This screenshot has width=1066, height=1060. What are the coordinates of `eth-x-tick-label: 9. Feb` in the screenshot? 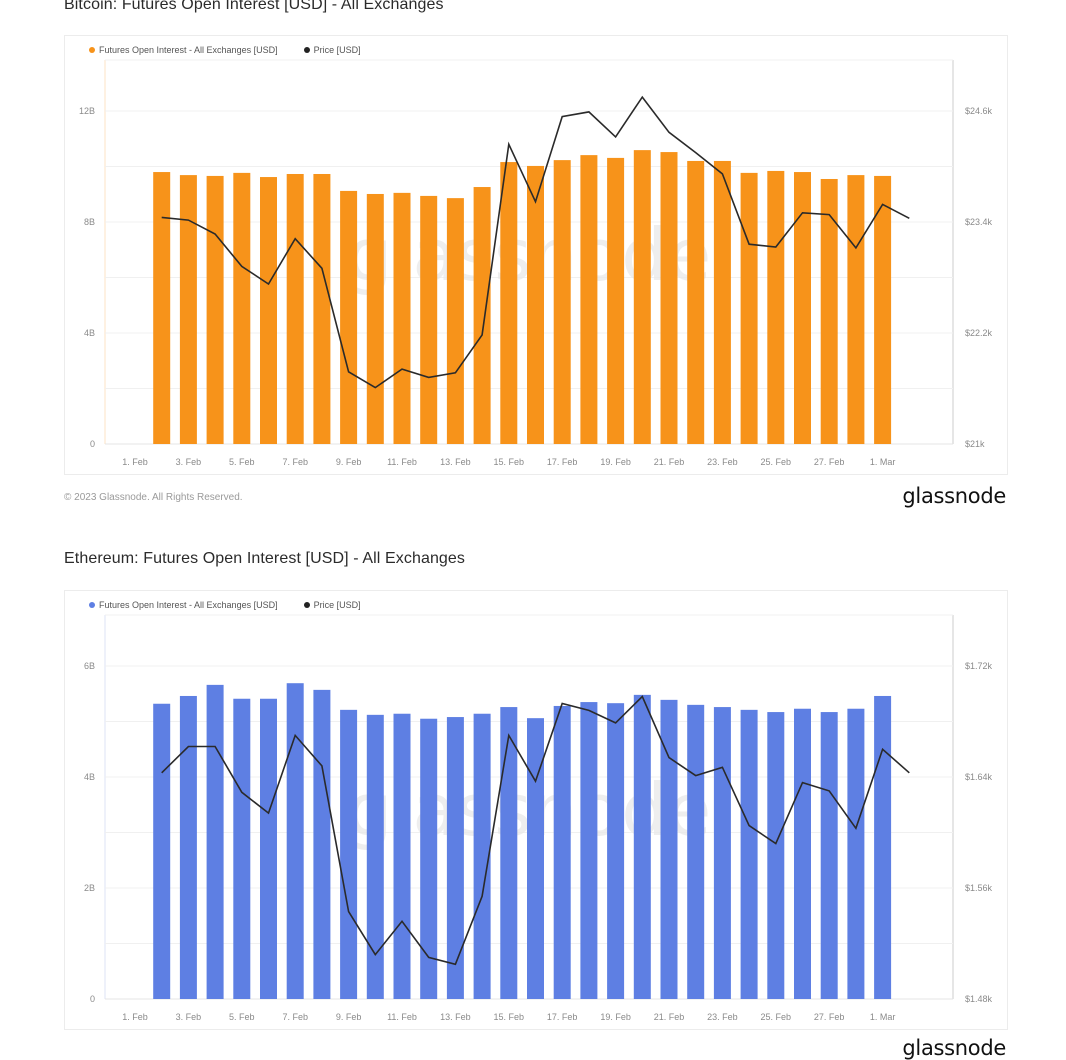 It's located at (349, 1017).